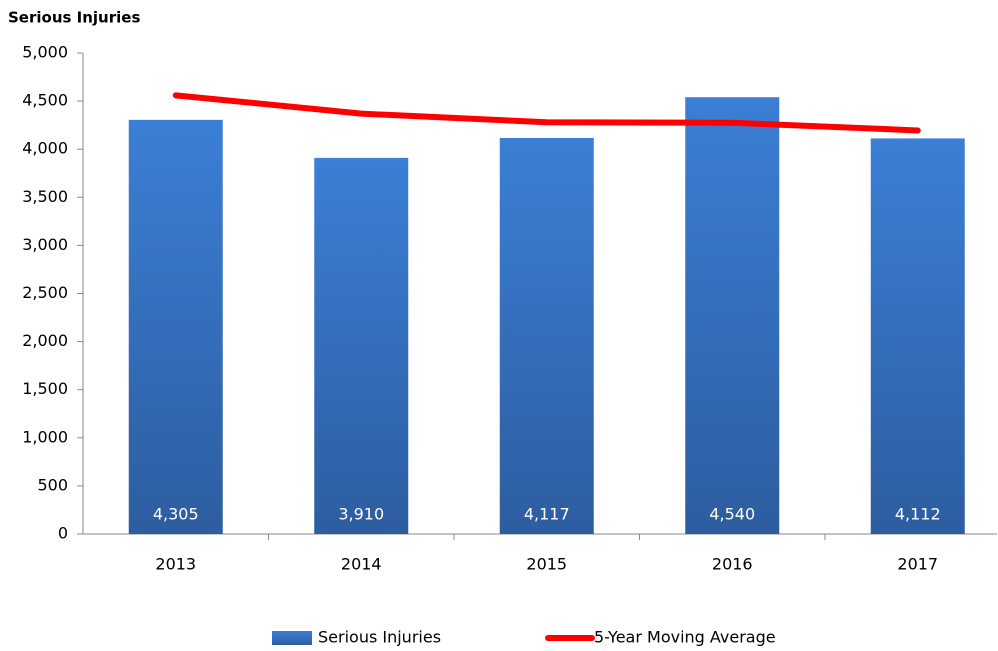 The width and height of the screenshot is (998, 651). Describe the element at coordinates (379, 637) in the screenshot. I see `legend-label: Serious Injuries` at that location.